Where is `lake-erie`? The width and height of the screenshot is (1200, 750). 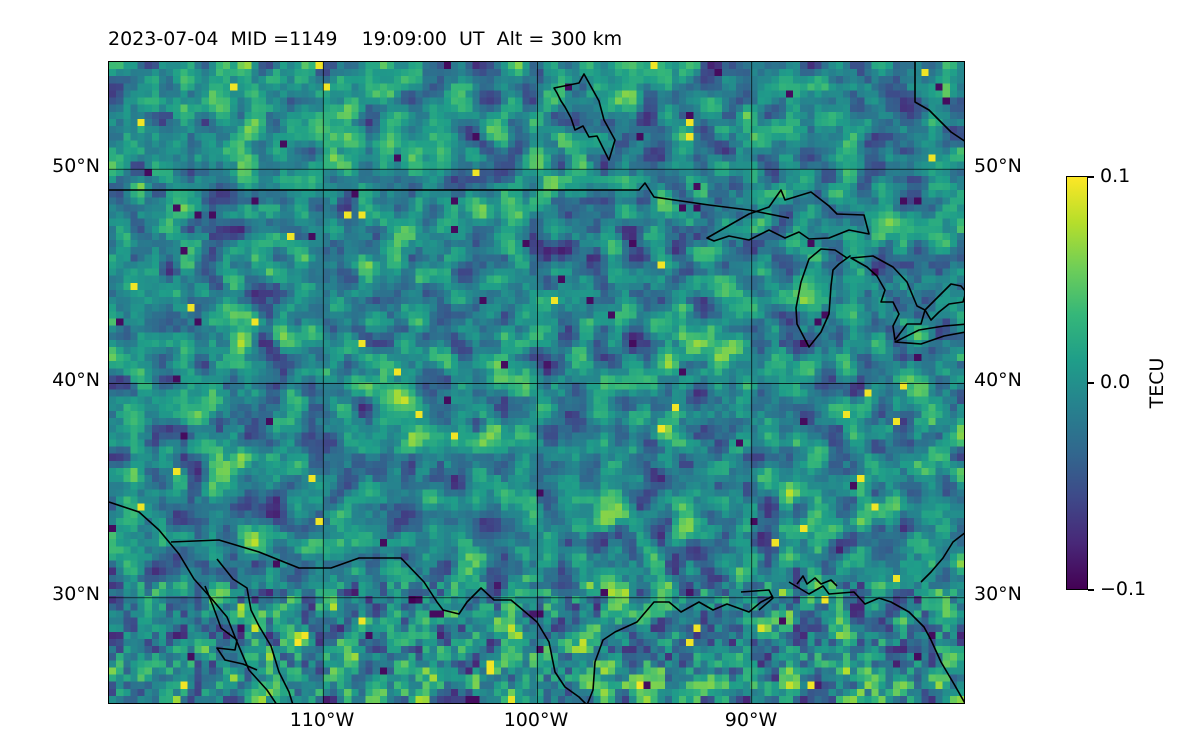
lake-erie is located at coordinates (929, 334).